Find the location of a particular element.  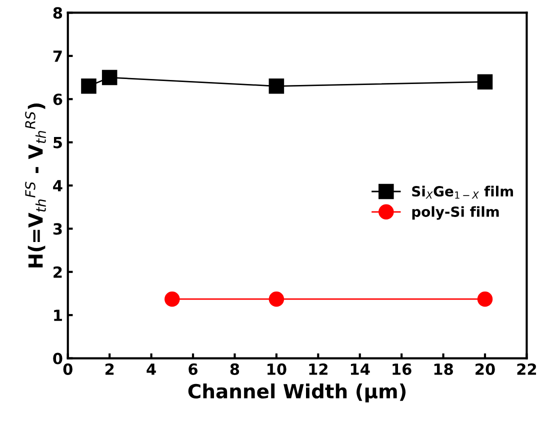

x-tick-label: 12 is located at coordinates (318, 369).